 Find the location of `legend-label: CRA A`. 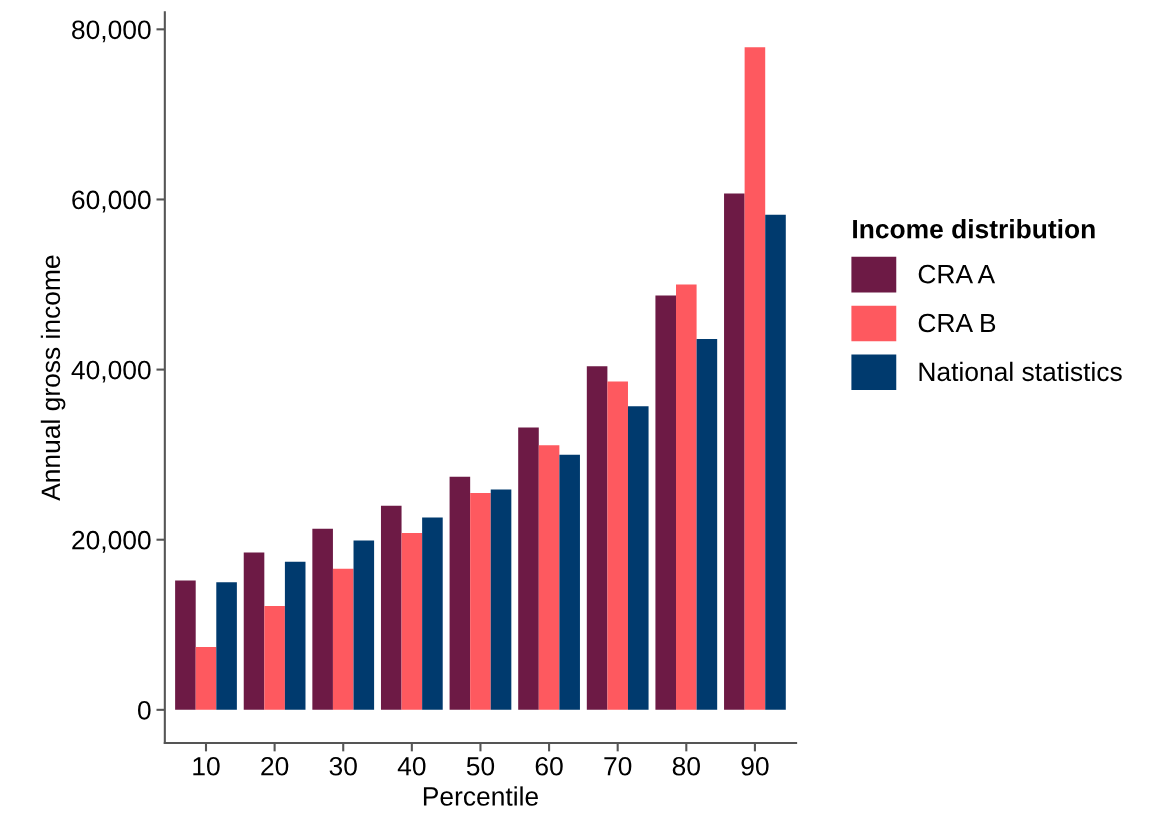

legend-label: CRA A is located at coordinates (957, 274).